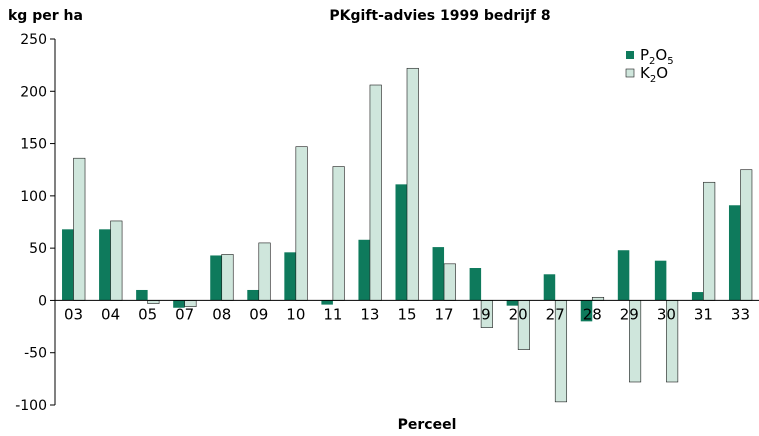 The image size is (759, 436). I want to click on x-tick-label: 11, so click(332, 314).